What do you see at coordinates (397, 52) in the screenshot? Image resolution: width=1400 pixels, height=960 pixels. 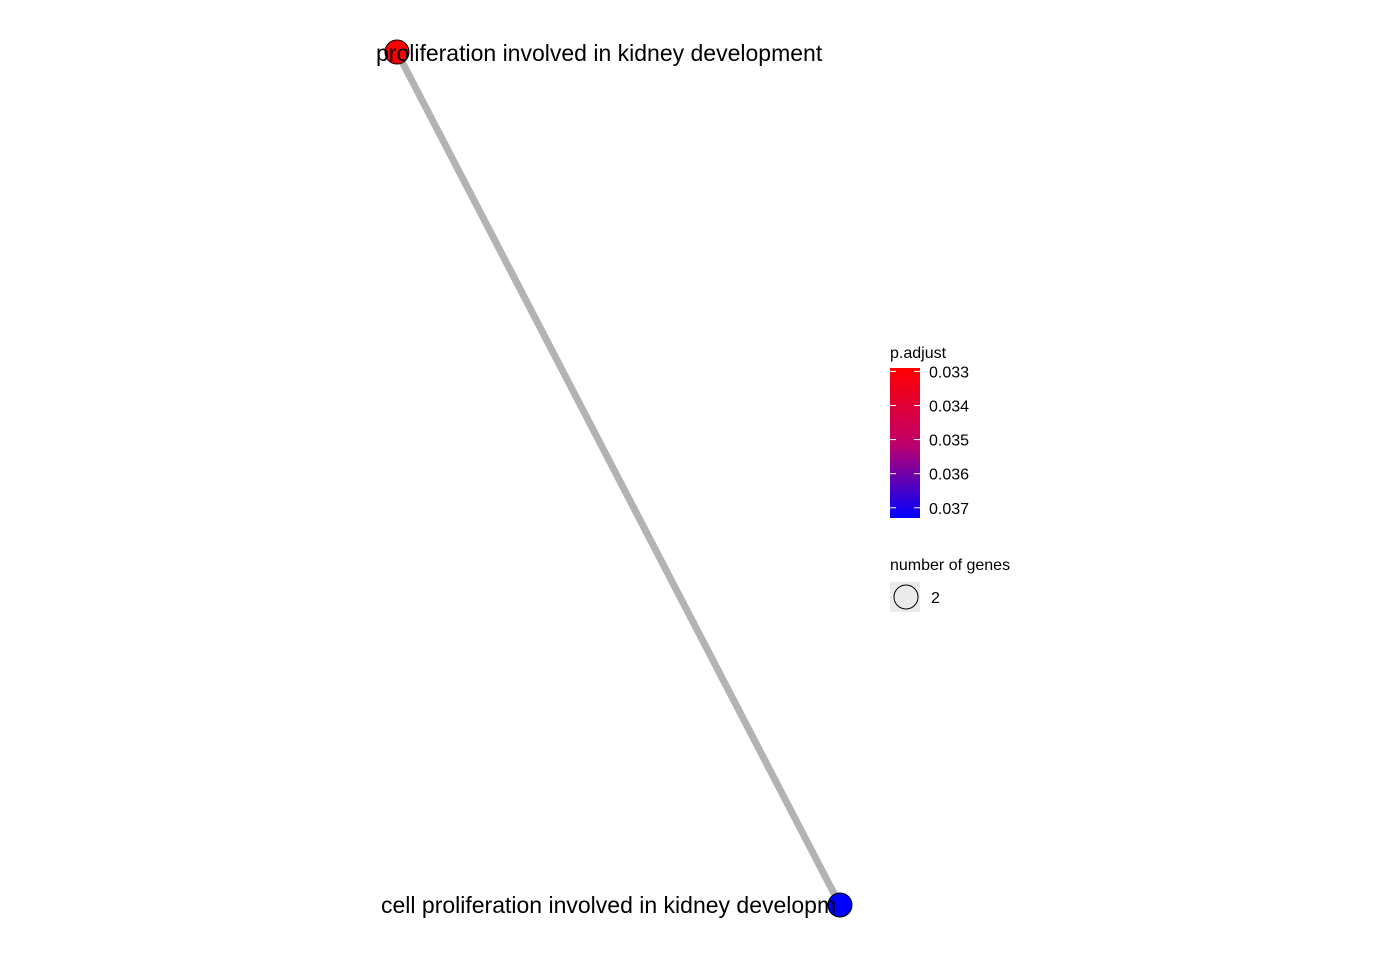 I see `network-node-top` at bounding box center [397, 52].